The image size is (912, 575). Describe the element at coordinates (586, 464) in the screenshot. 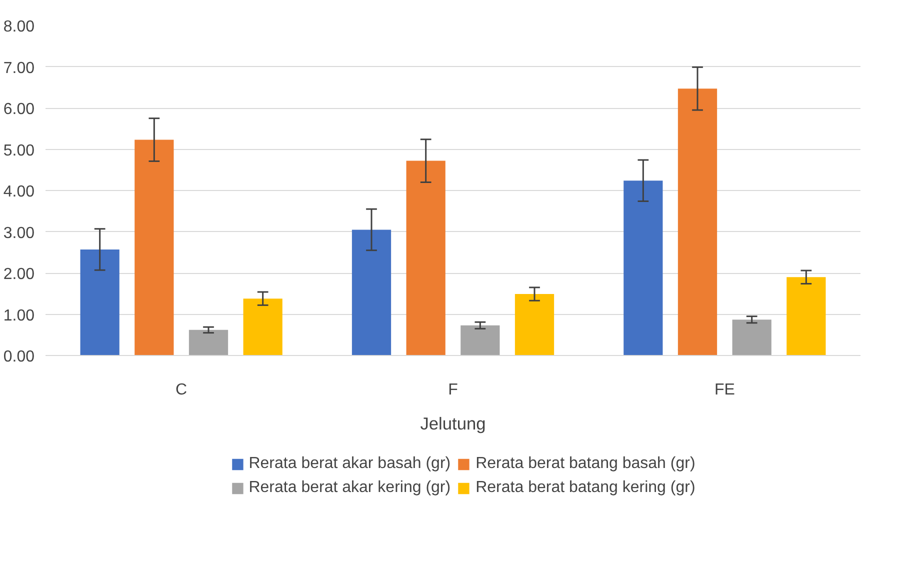

I see `legend-label: Rerata berat batang basah (gr)` at that location.